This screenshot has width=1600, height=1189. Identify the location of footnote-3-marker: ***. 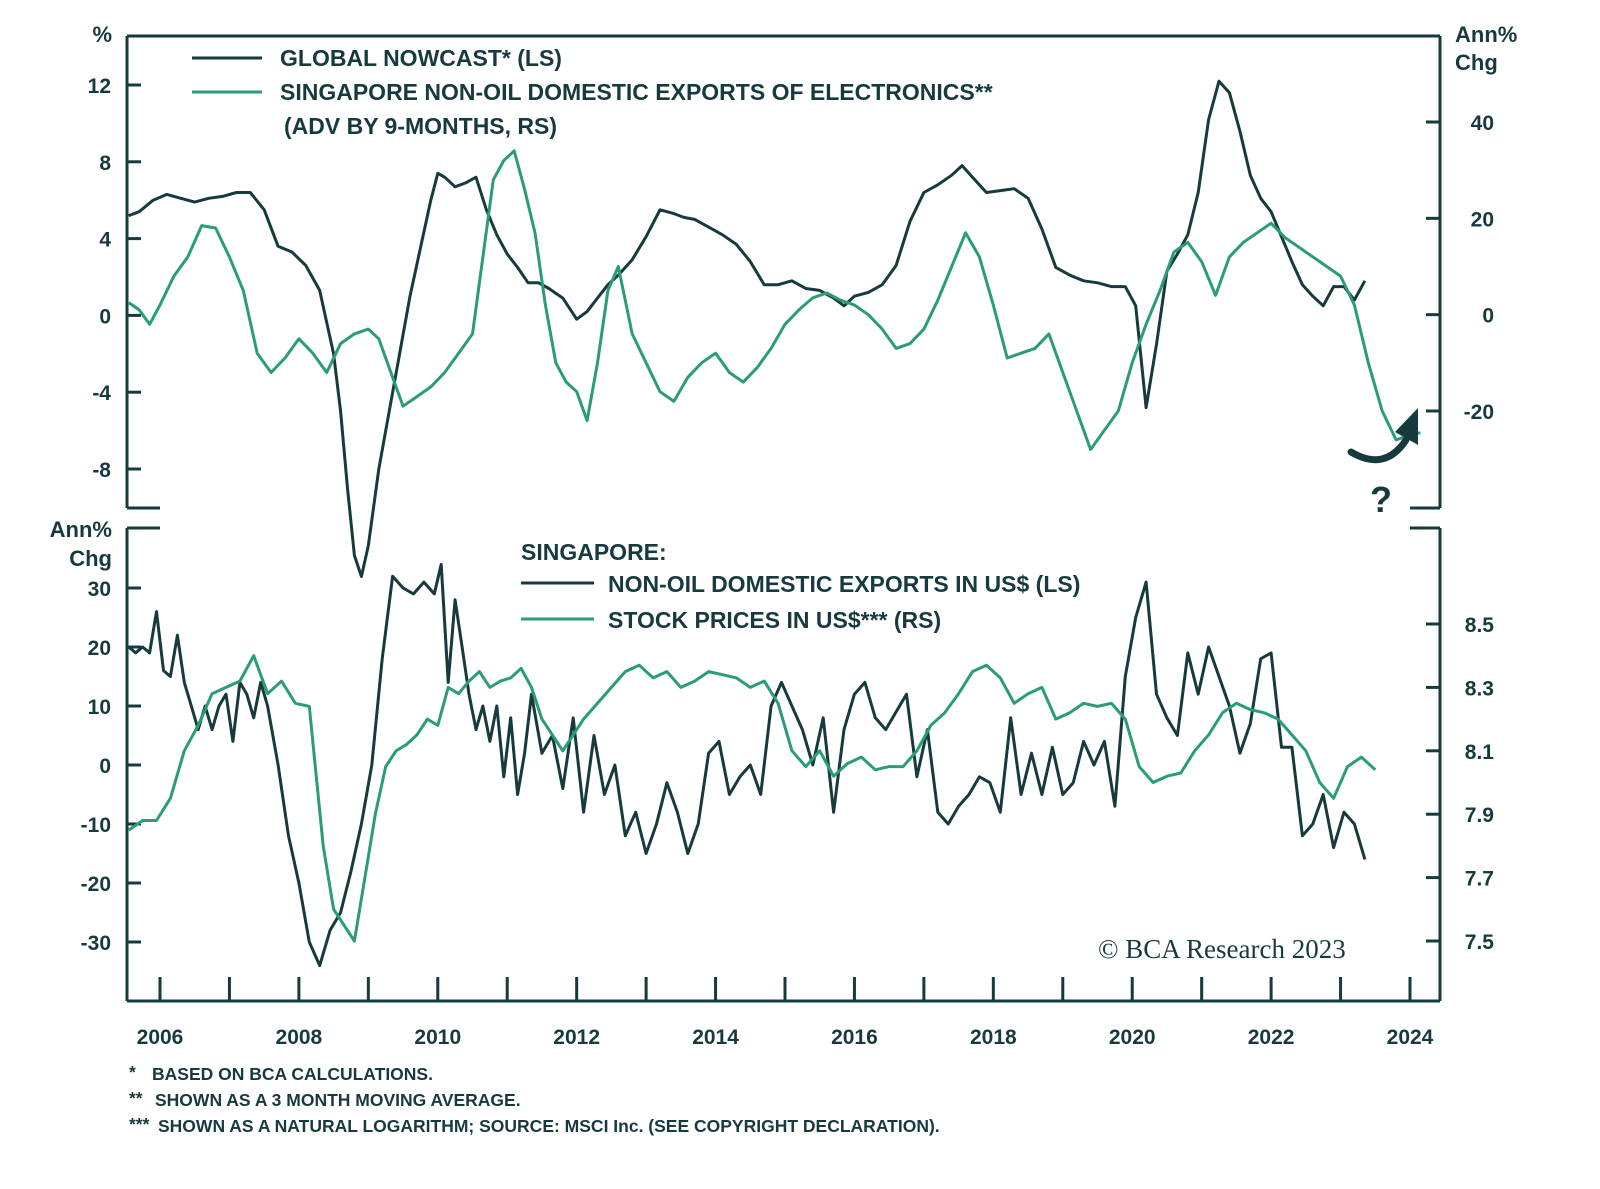
(139, 1124).